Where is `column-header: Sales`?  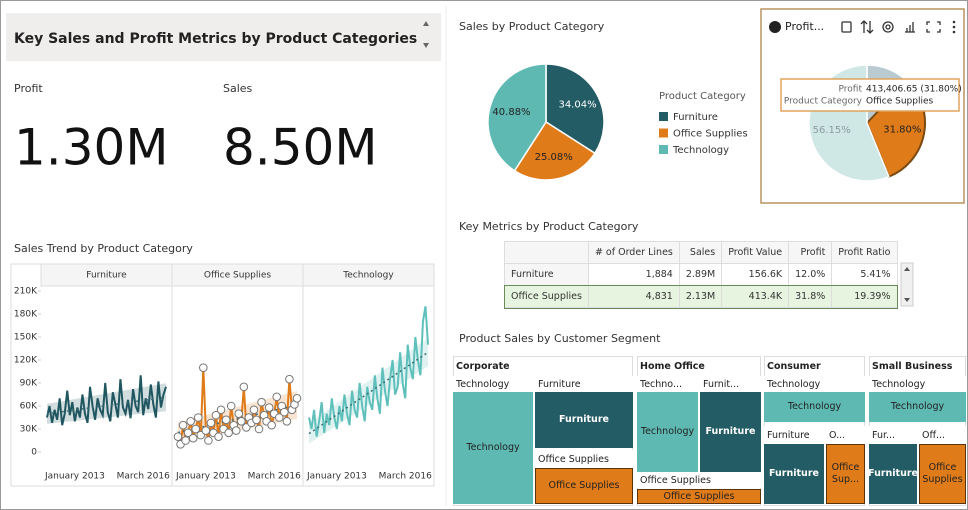 column-header: Sales is located at coordinates (700, 252).